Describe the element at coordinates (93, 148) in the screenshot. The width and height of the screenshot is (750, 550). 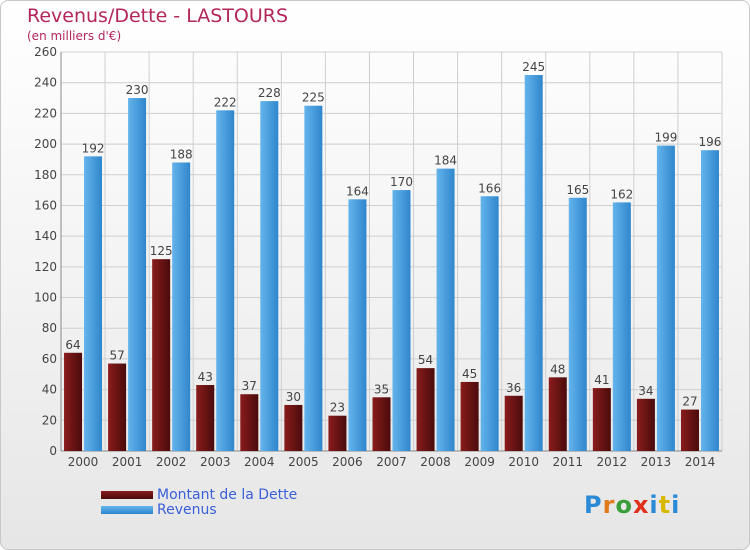
I see `data-label-revenue: 192` at that location.